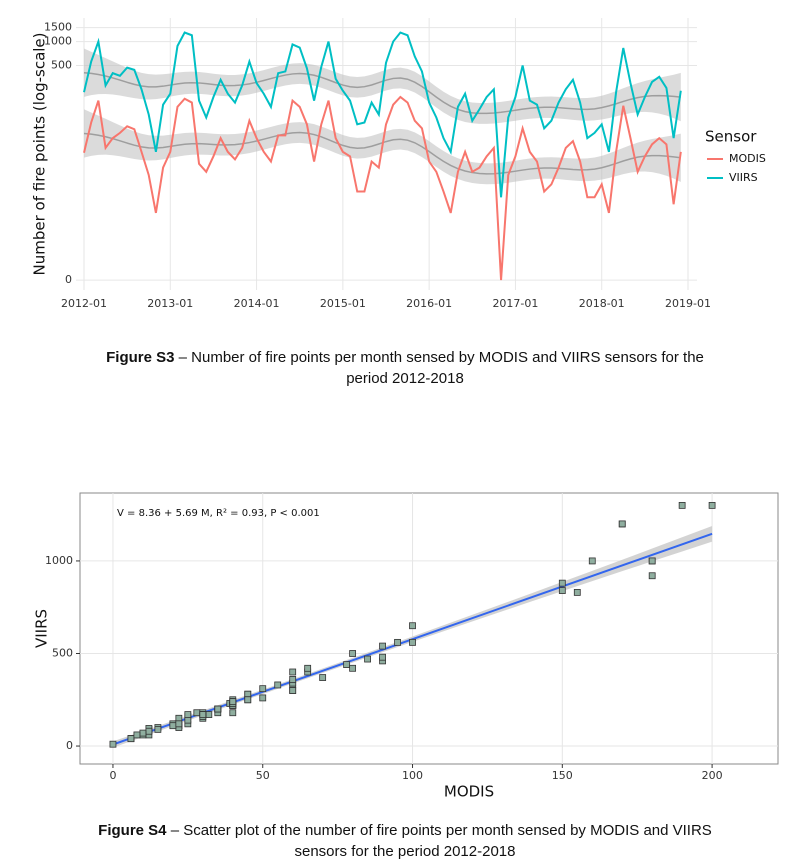  I want to click on annotation: V = 8.36 + 5.69 M, R² = 0.93, P < 0.001, so click(218, 513).